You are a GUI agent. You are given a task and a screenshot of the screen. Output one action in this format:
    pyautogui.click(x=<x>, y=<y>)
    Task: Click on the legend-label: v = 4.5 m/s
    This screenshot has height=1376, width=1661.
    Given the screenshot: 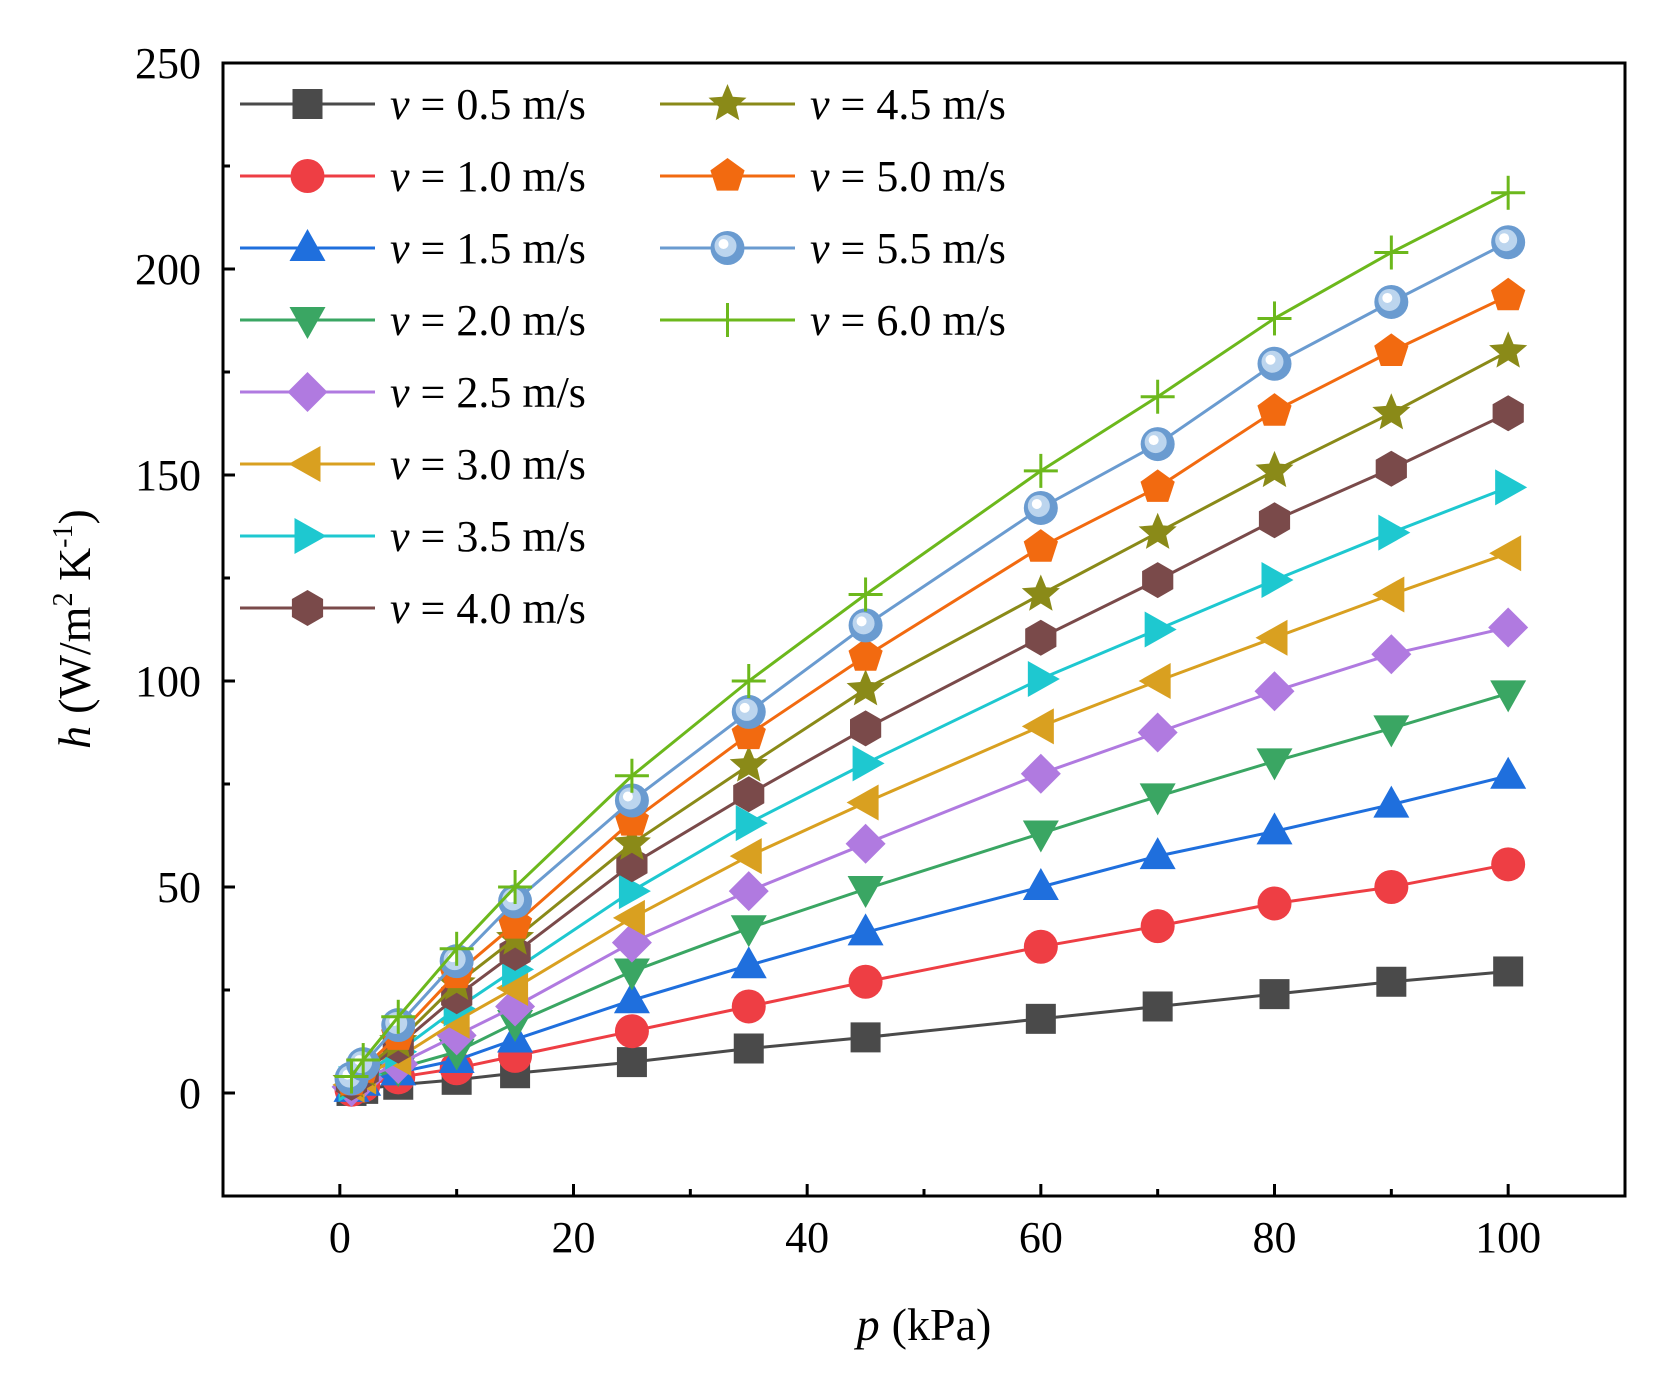 What is the action you would take?
    pyautogui.click(x=908, y=104)
    